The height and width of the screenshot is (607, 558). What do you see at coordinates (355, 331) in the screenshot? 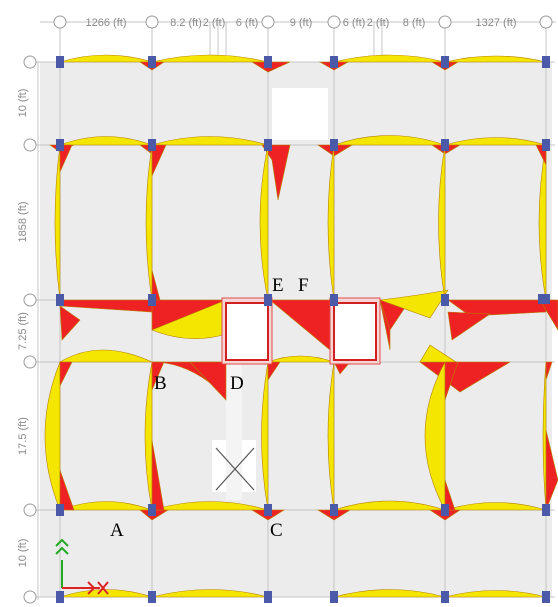
I see `opening-frame` at bounding box center [355, 331].